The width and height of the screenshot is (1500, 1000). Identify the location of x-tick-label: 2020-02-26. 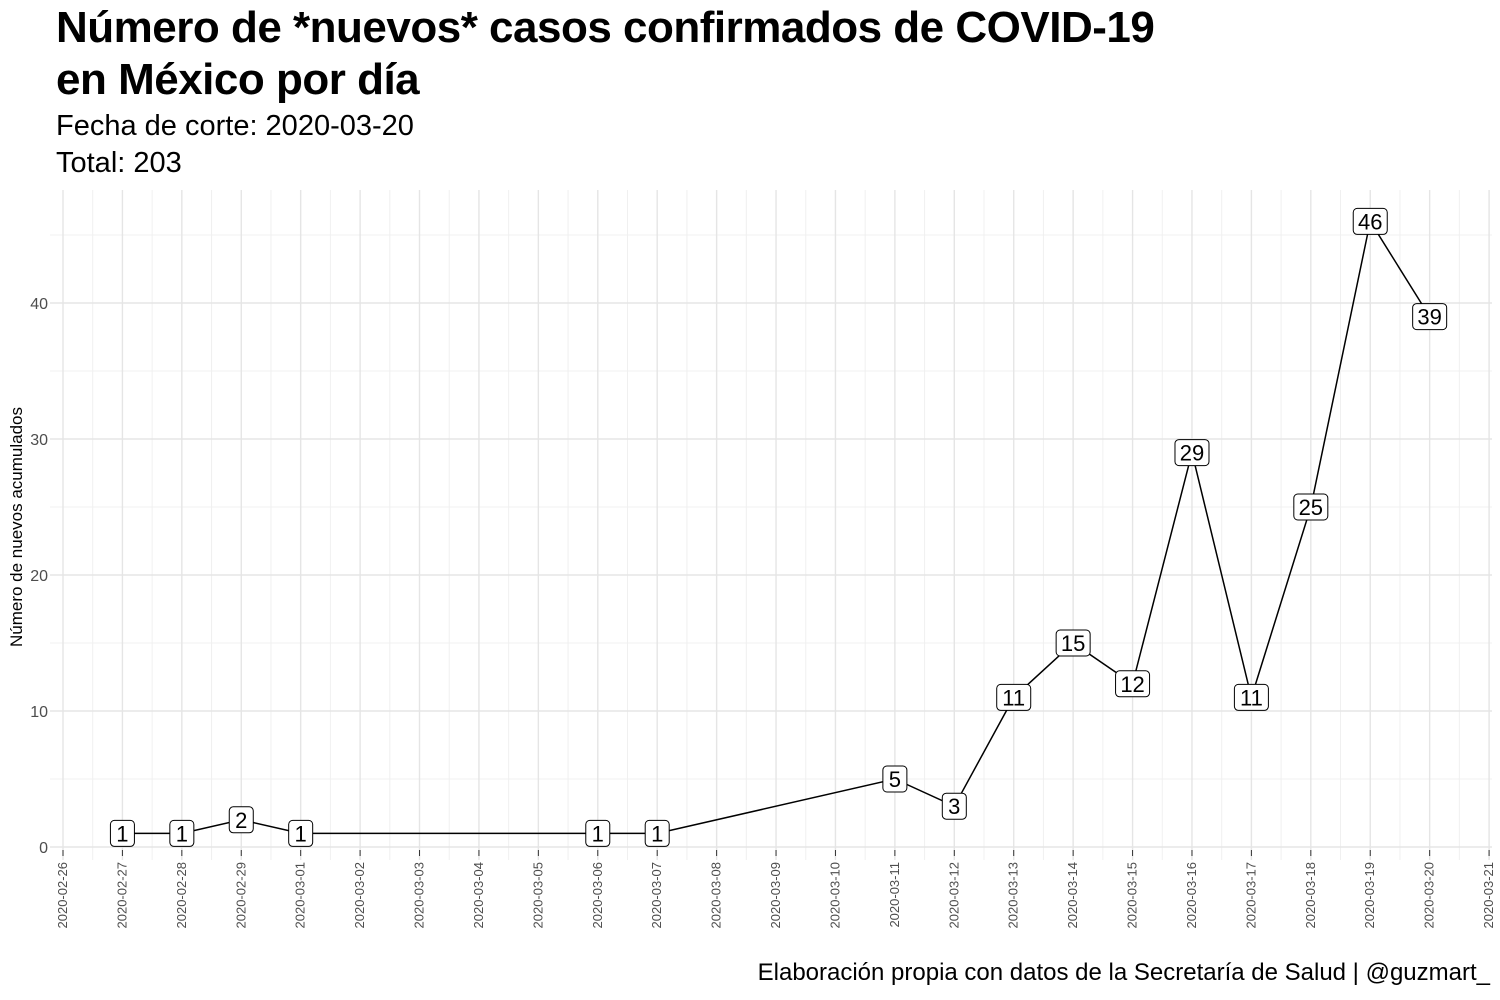
(62, 895).